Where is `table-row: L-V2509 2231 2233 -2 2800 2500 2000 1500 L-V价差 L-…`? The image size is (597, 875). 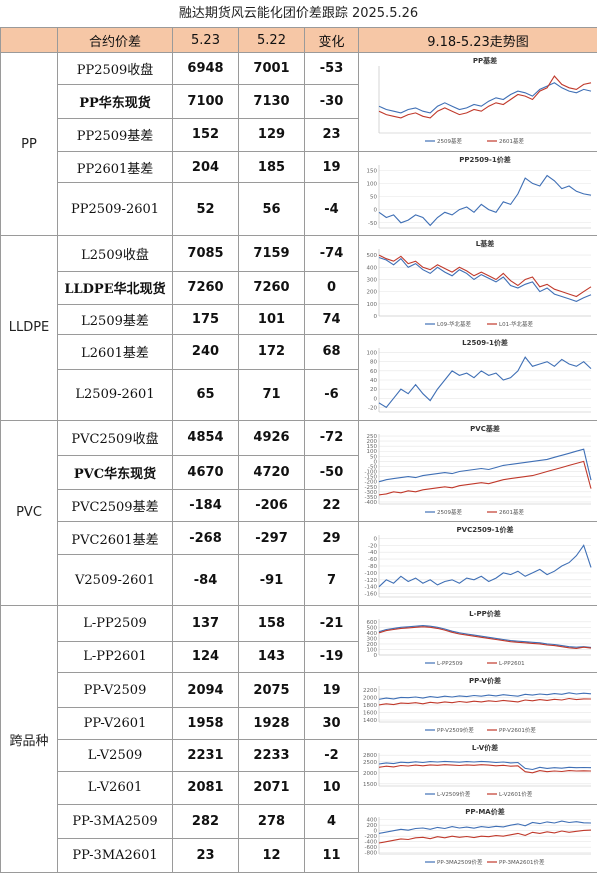 table-row: L-V2509 2231 2233 -2 2800 2500 2000 1500 L-V价差 L-… is located at coordinates (299, 772).